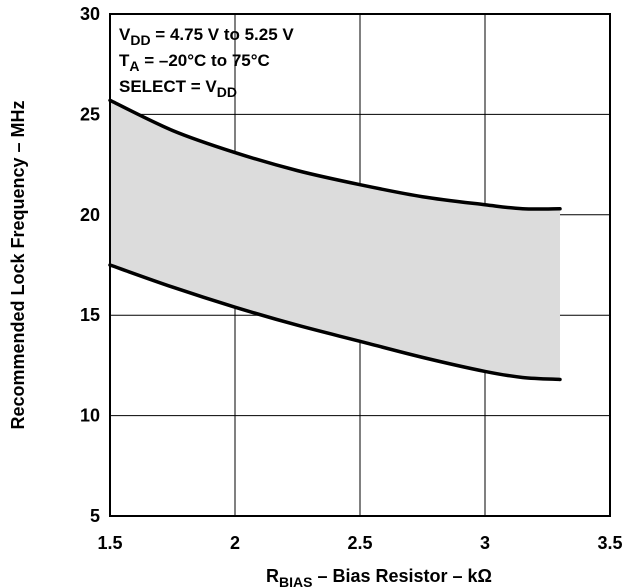 The width and height of the screenshot is (637, 588). Describe the element at coordinates (90, 14) in the screenshot. I see `y-tick-label-5: 30` at that location.